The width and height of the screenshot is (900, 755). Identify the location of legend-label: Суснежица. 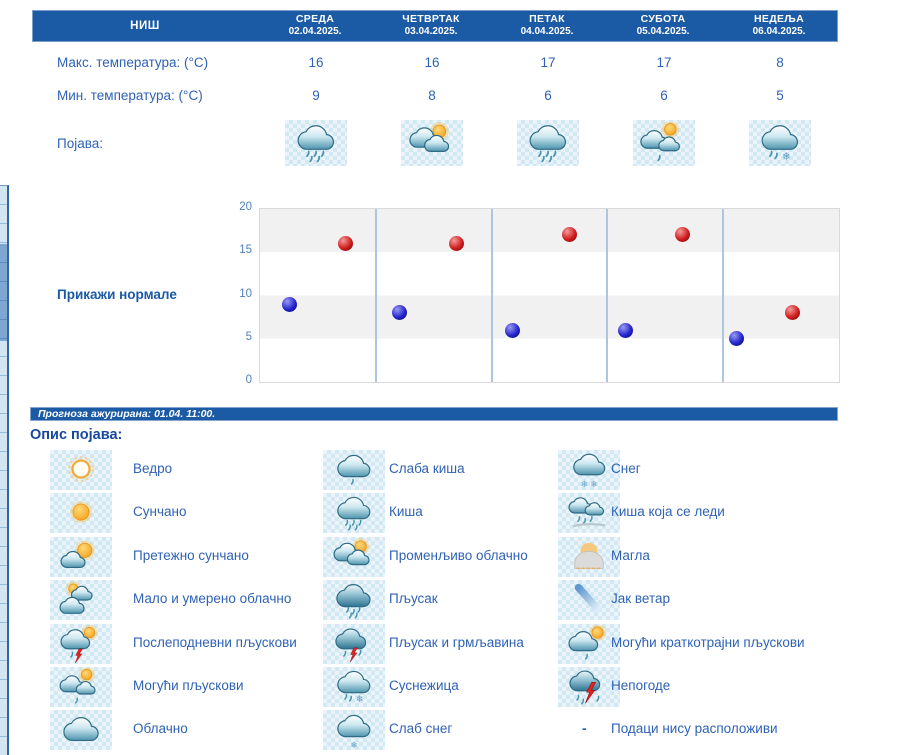
(424, 685).